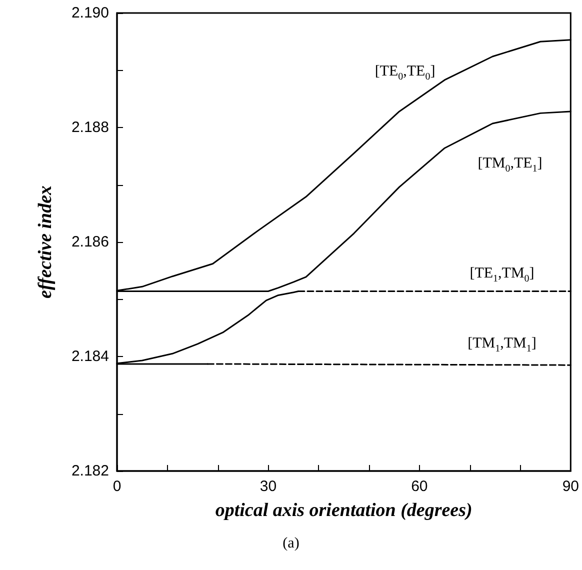  What do you see at coordinates (117, 486) in the screenshot?
I see `x-tick-label: 0` at bounding box center [117, 486].